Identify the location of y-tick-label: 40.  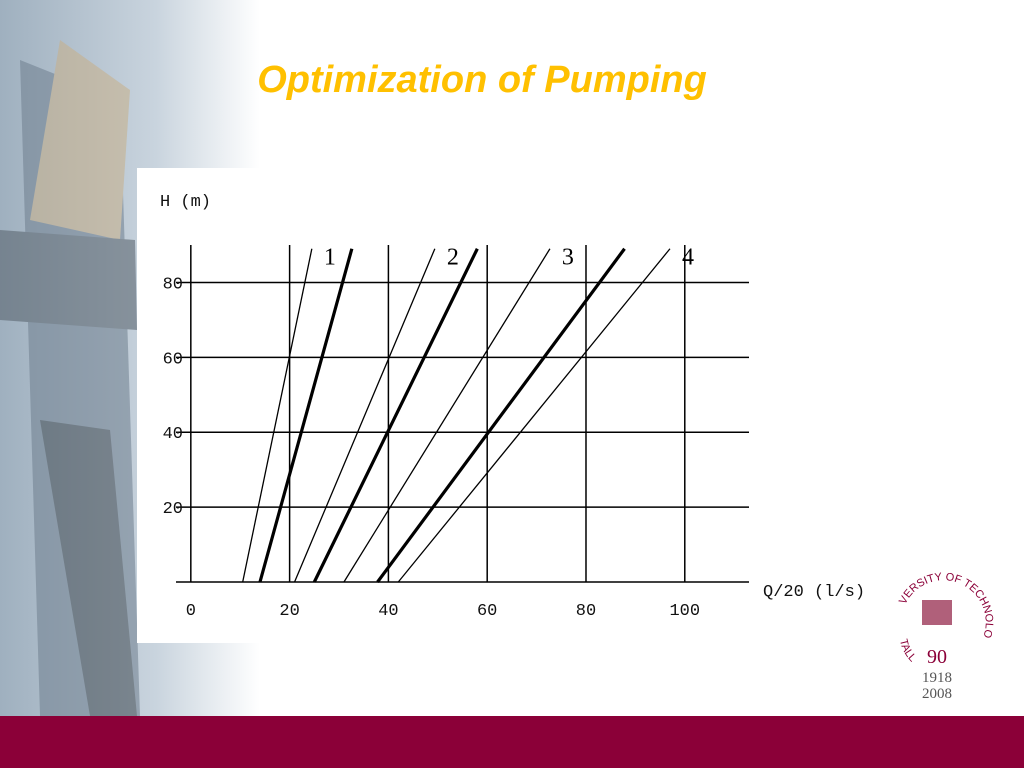
(173, 434).